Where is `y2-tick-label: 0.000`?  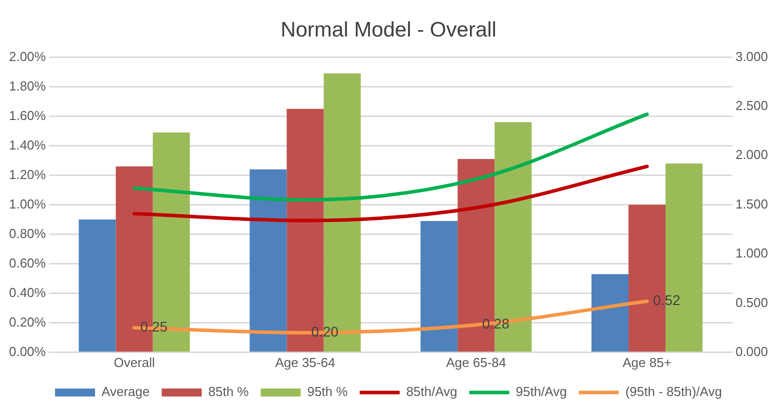
y2-tick-label: 0.000 is located at coordinates (751, 351).